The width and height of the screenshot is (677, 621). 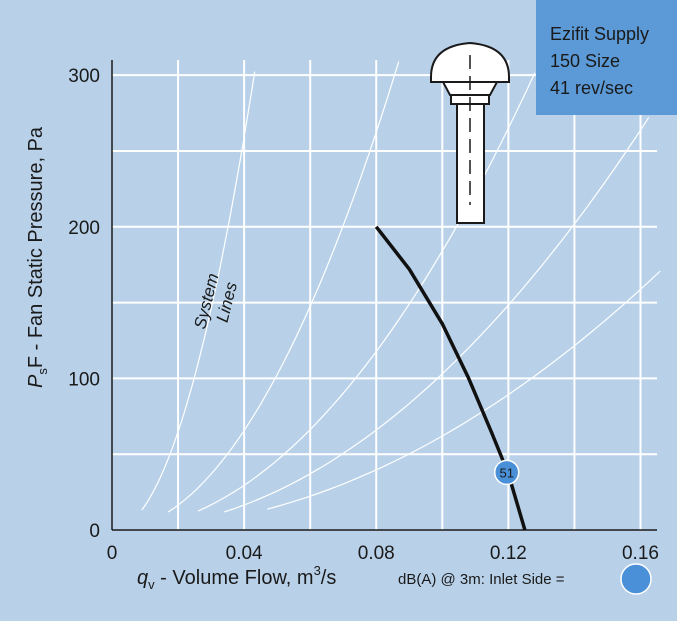 What do you see at coordinates (94, 531) in the screenshot?
I see `y-tick-label-0: 0` at bounding box center [94, 531].